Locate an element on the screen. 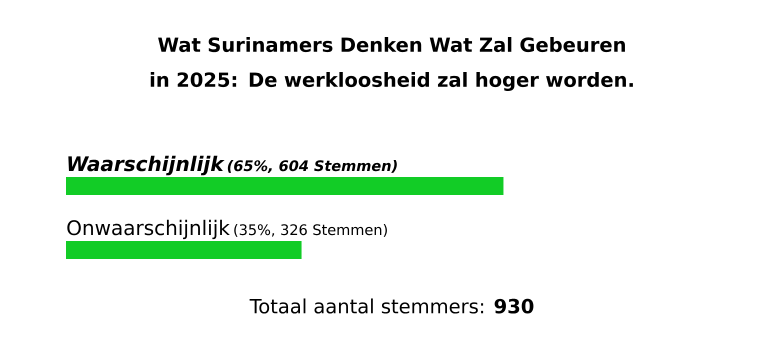  y-tick-label: Onwaarschijnlijk is located at coordinates (148, 230).